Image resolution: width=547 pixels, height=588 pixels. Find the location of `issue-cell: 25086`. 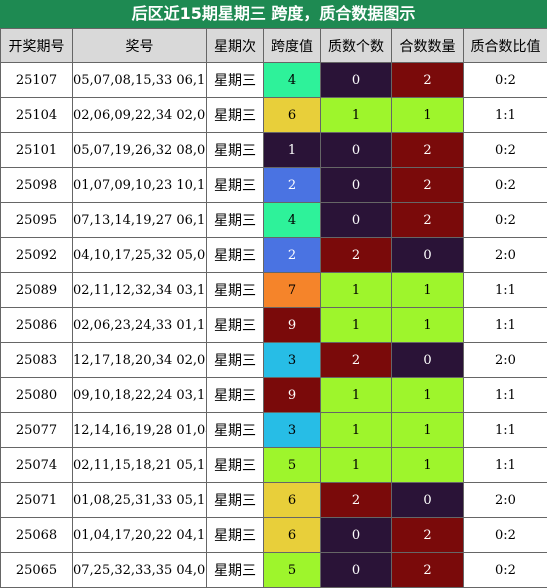

issue-cell: 25086 is located at coordinates (36, 325).